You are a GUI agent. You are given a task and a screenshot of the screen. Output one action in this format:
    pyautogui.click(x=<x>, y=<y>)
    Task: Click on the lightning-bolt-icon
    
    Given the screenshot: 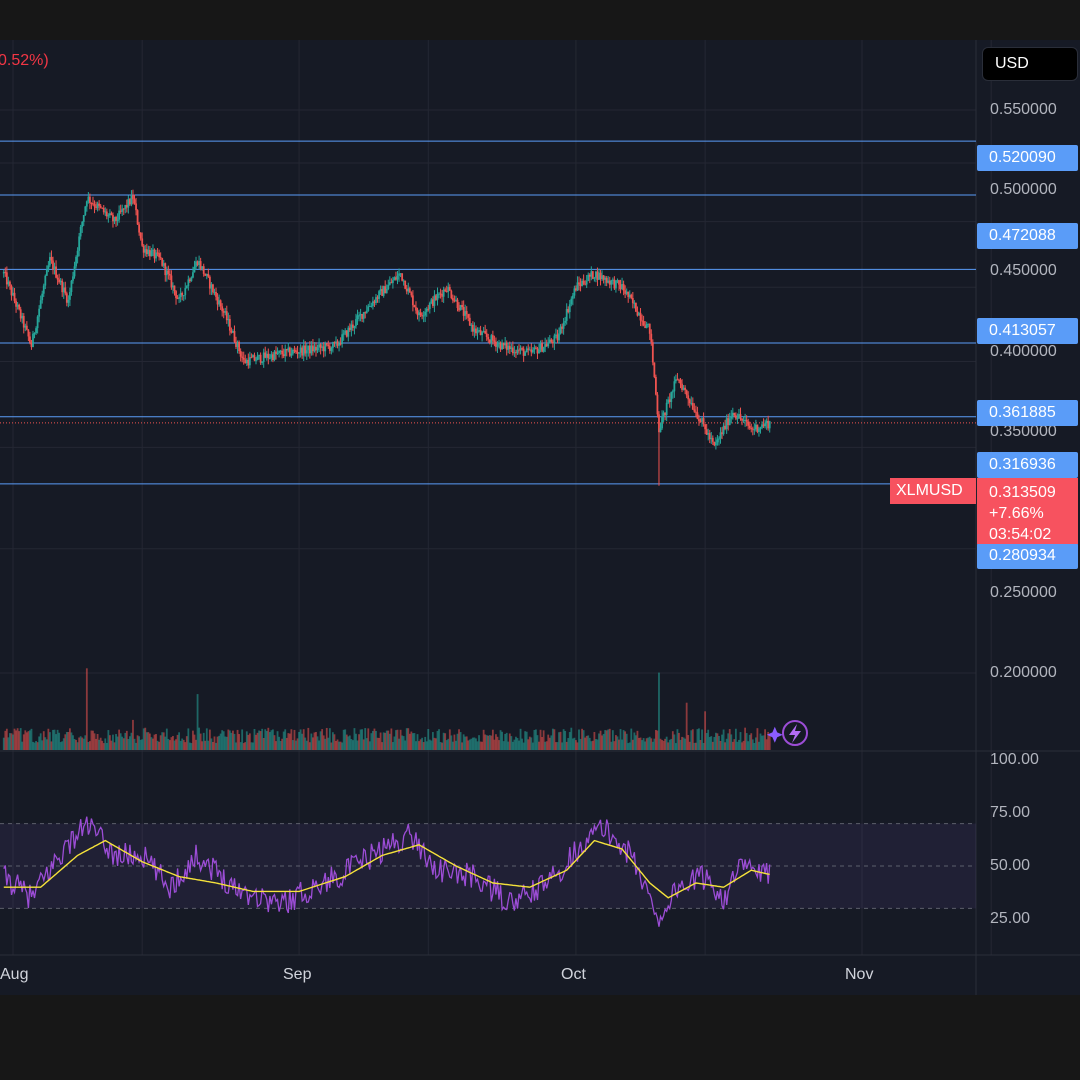 What is the action you would take?
    pyautogui.click(x=787, y=733)
    